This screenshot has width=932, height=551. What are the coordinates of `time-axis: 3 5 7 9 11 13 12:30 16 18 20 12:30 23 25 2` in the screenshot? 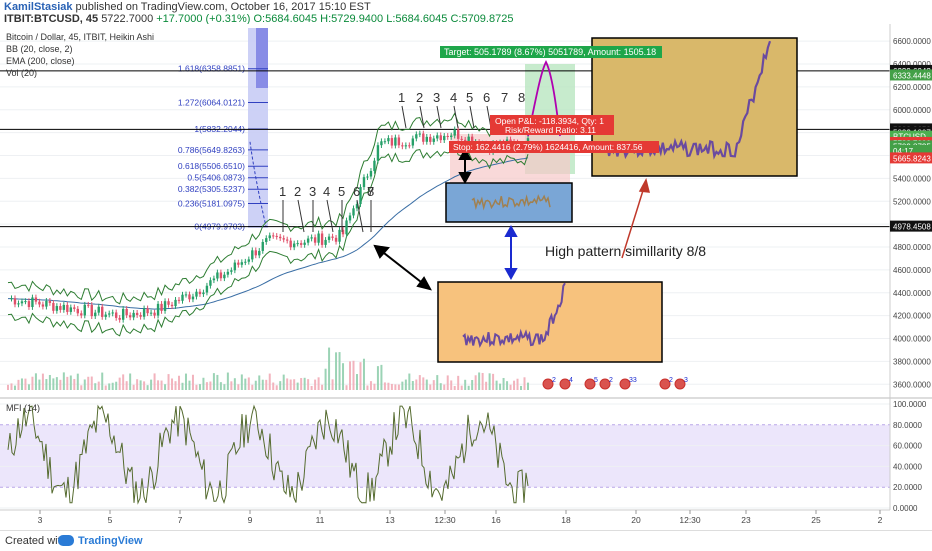 It's located at (460, 517).